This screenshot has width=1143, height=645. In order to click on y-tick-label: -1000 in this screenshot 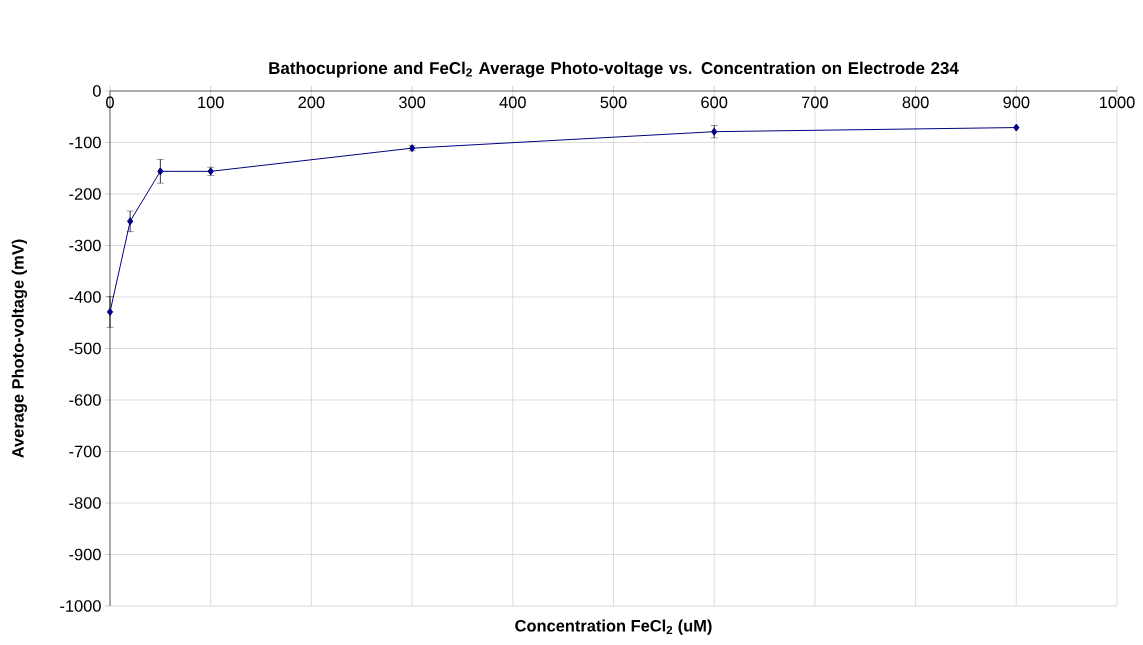, I will do `click(80, 606)`.